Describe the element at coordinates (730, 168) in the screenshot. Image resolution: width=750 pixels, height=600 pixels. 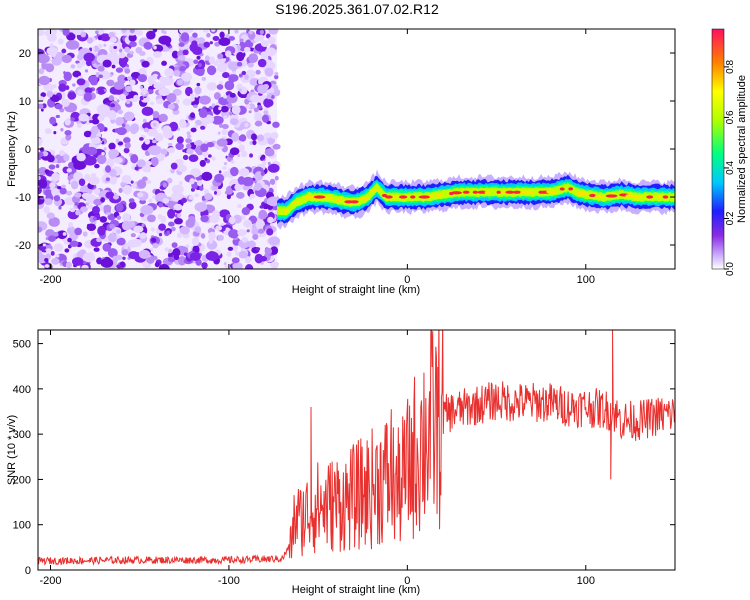
I see `colorbar-tick-label: 0.4` at that location.